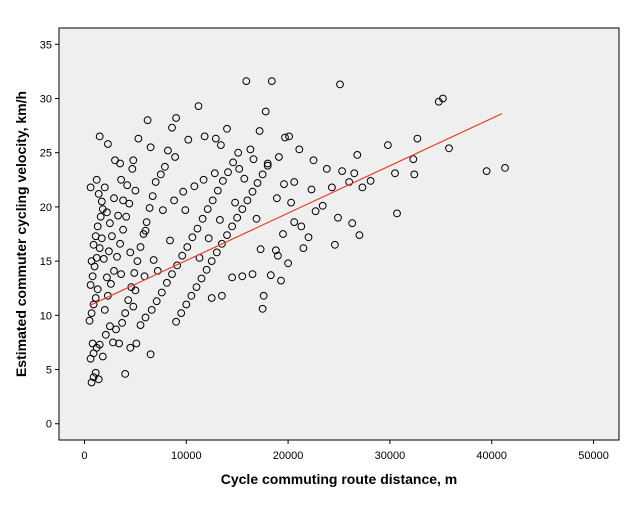 Image resolution: width=625 pixels, height=526 pixels. What do you see at coordinates (491, 456) in the screenshot?
I see `x-tick-label: 40000` at bounding box center [491, 456].